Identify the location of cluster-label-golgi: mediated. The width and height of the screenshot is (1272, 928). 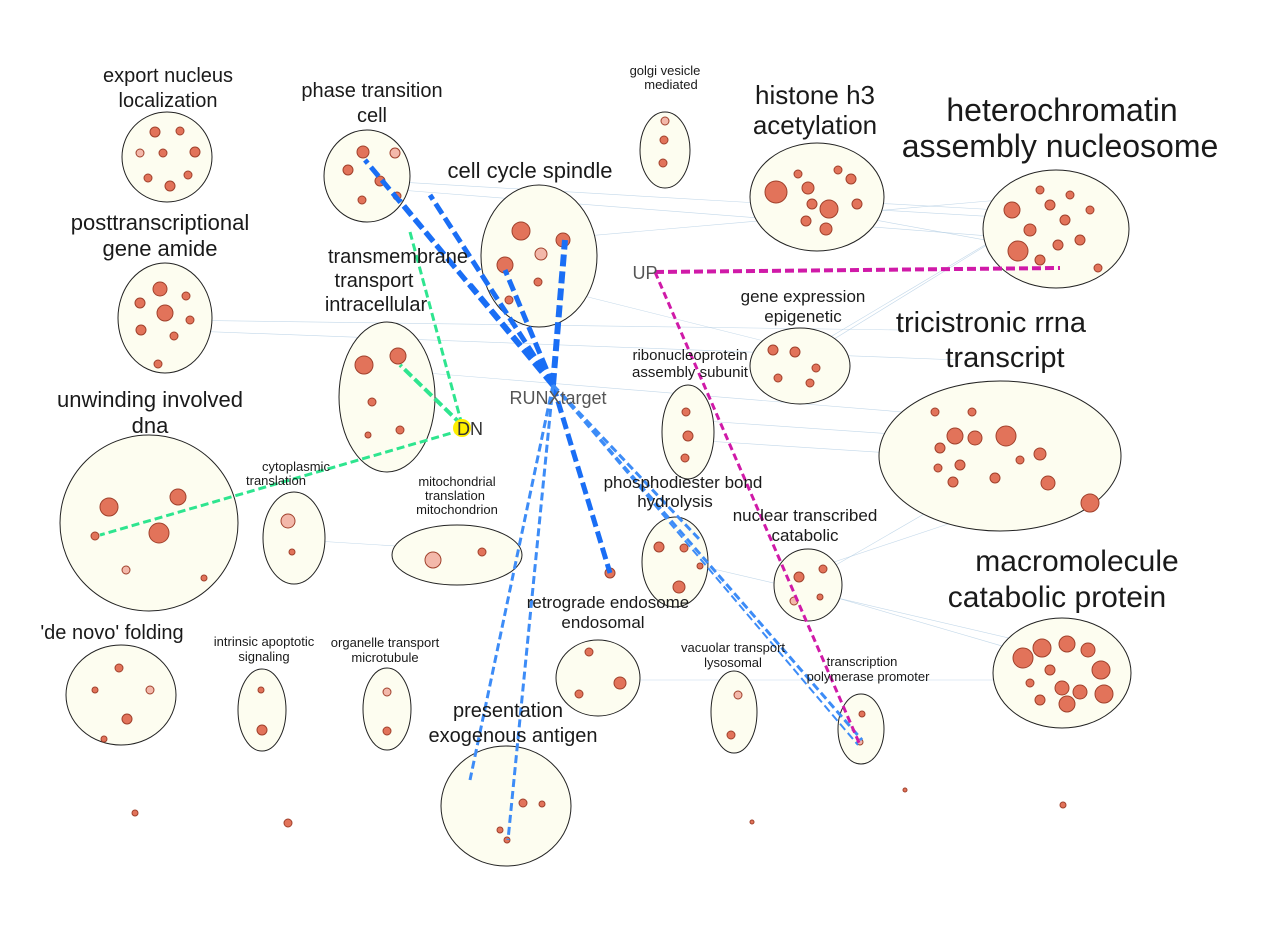
(670, 84).